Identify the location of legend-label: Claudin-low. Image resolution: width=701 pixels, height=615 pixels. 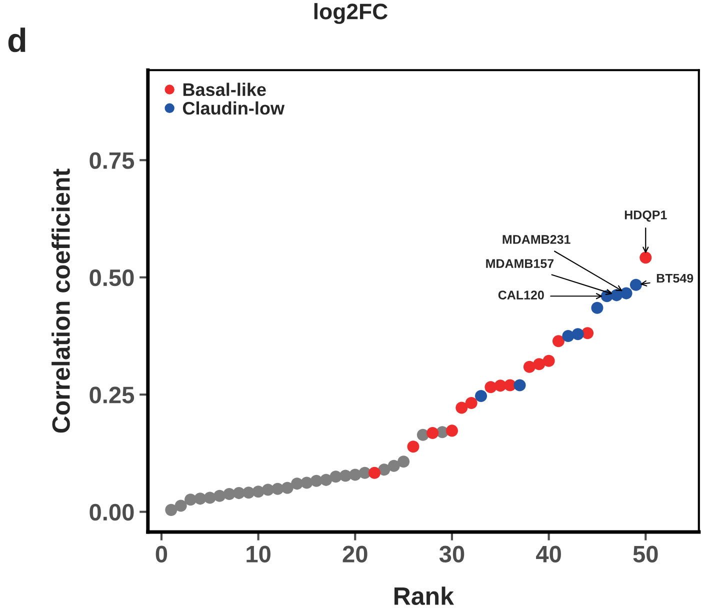
(233, 108).